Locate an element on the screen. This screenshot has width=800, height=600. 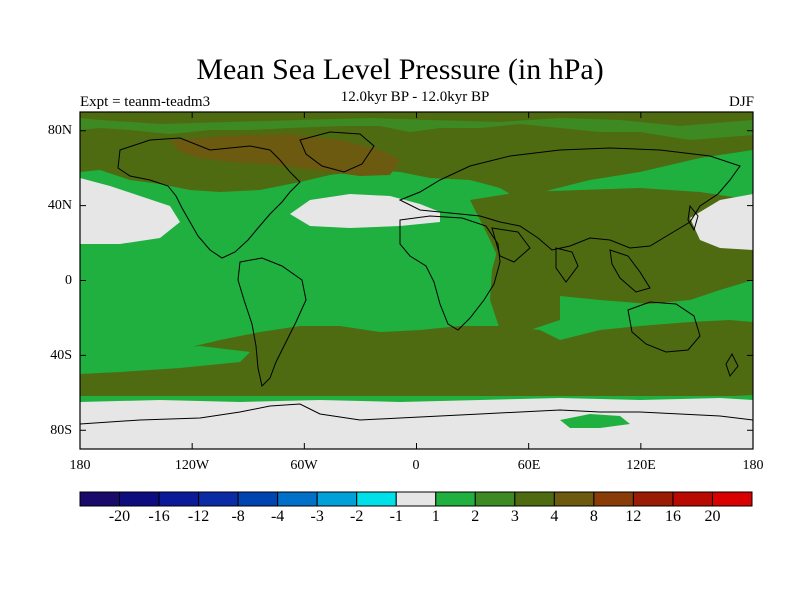
field-southern-ocean-green is located at coordinates (416, 400).